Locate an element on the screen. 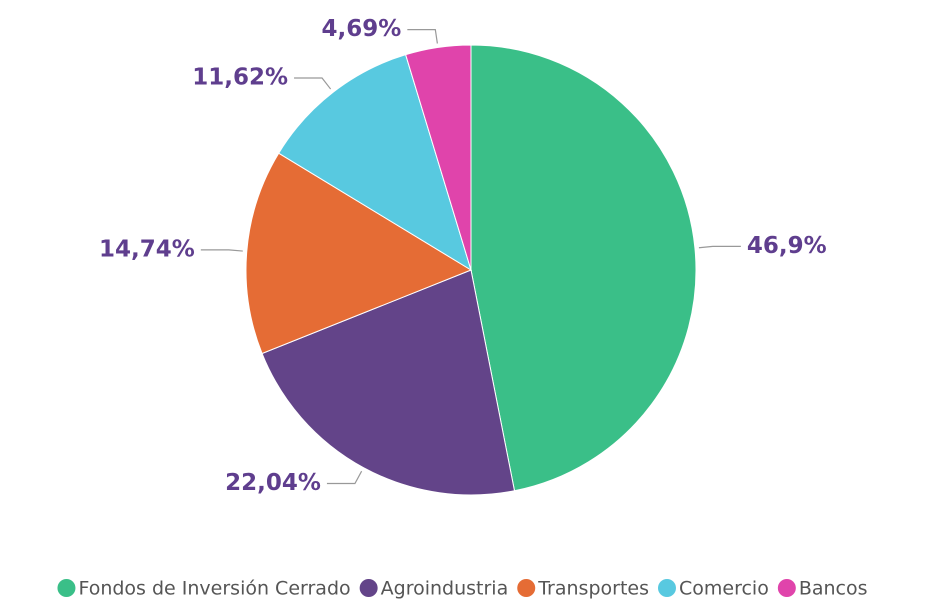  legend-label: Bancos is located at coordinates (833, 589).